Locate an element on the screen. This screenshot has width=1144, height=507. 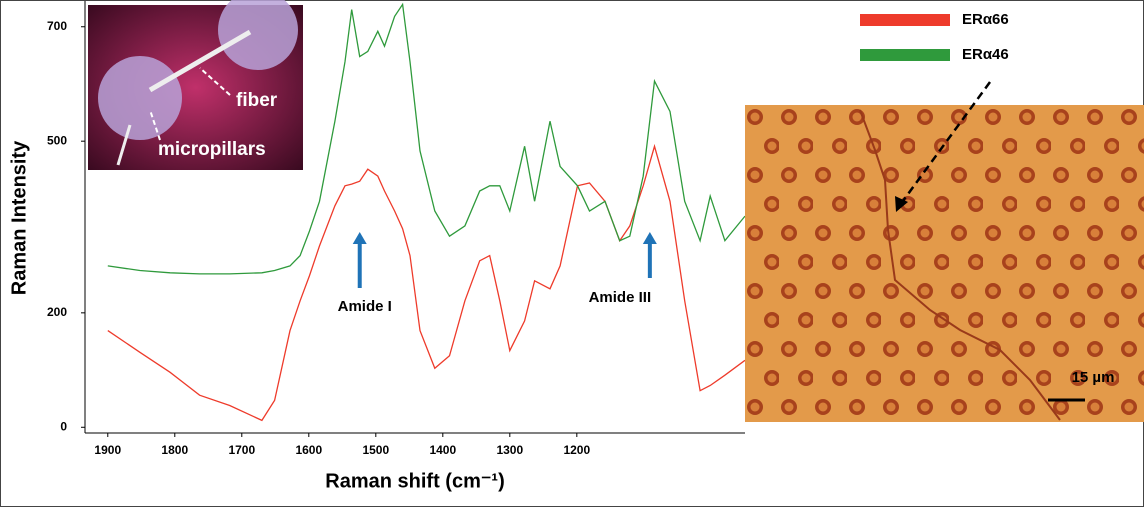
x-tick-label: 1600 is located at coordinates (308, 450).